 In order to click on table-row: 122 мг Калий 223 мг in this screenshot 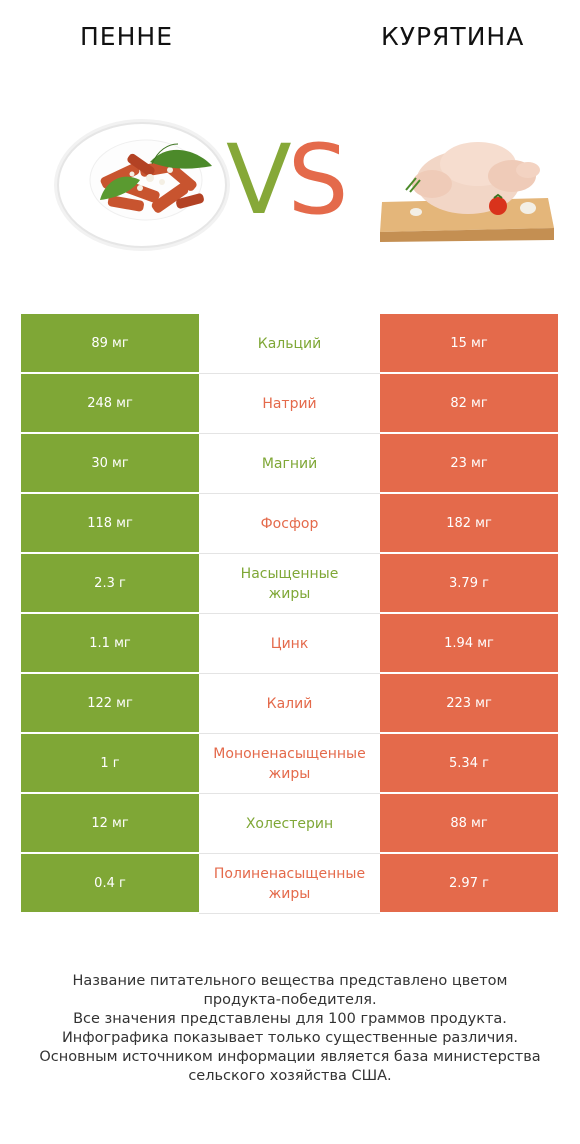, I will do `click(289, 704)`.